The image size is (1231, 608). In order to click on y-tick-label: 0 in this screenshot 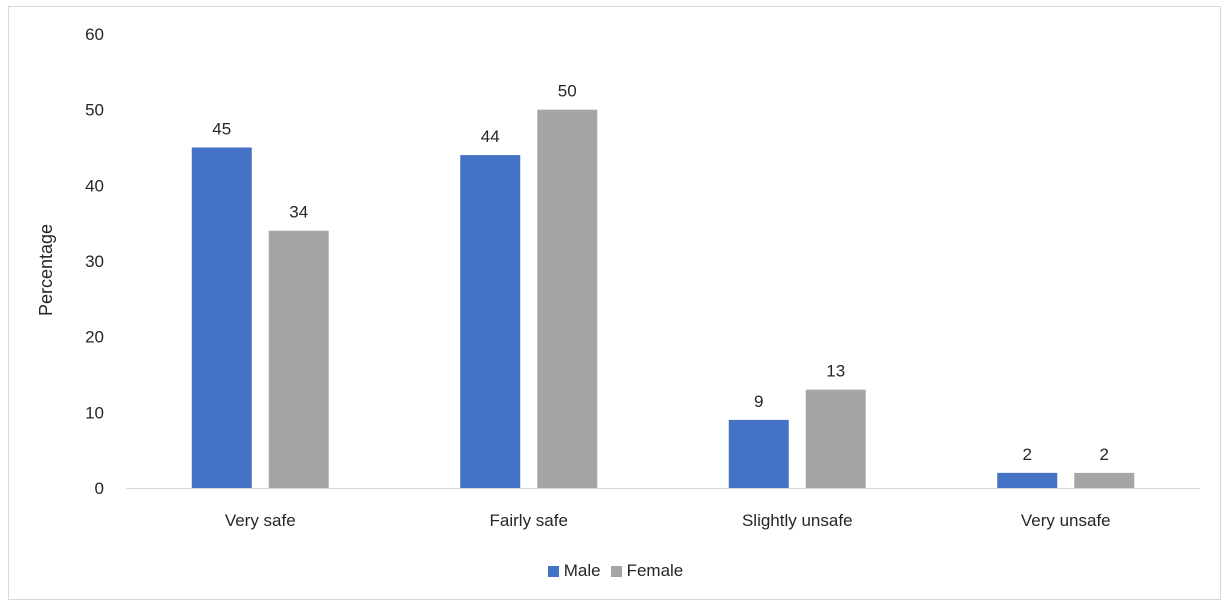, I will do `click(99, 488)`.